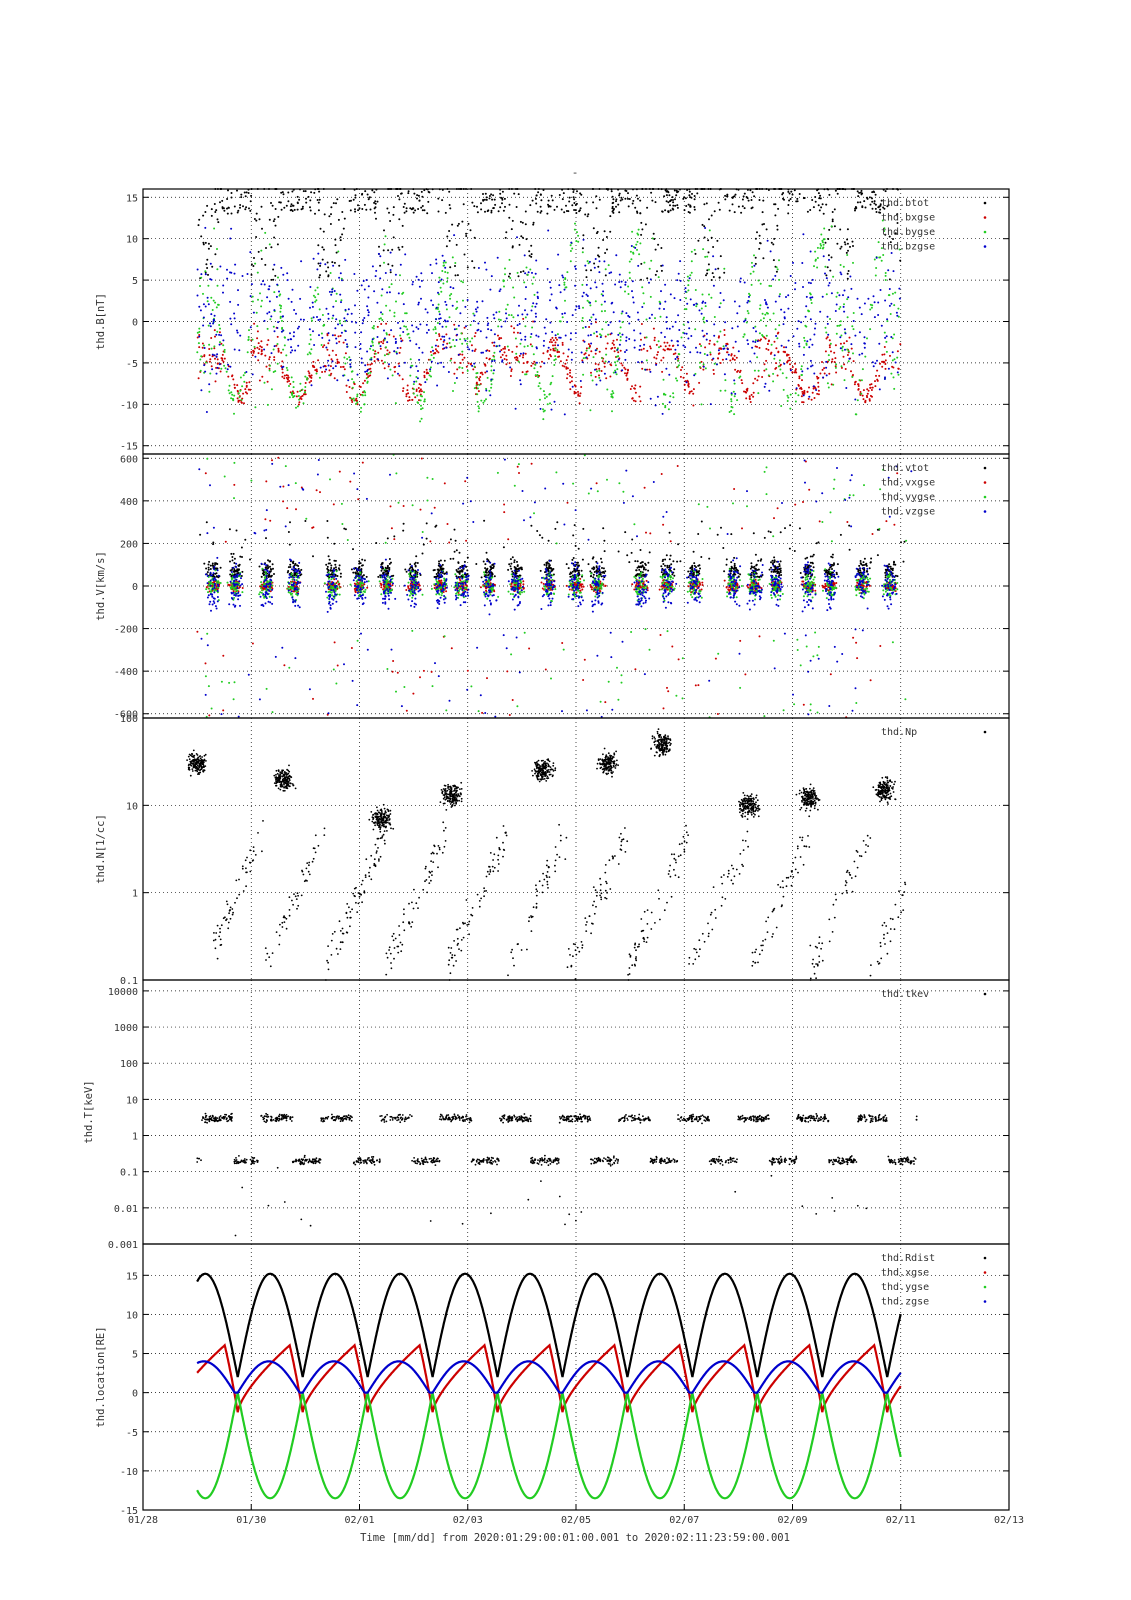 The image size is (1131, 1600). Describe the element at coordinates (129, 459) in the screenshot. I see `y-tick-label: 600` at that location.